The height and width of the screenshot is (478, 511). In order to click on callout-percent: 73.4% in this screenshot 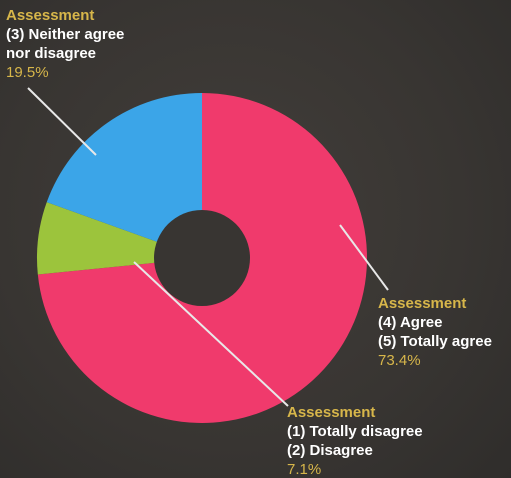, I will do `click(399, 360)`.